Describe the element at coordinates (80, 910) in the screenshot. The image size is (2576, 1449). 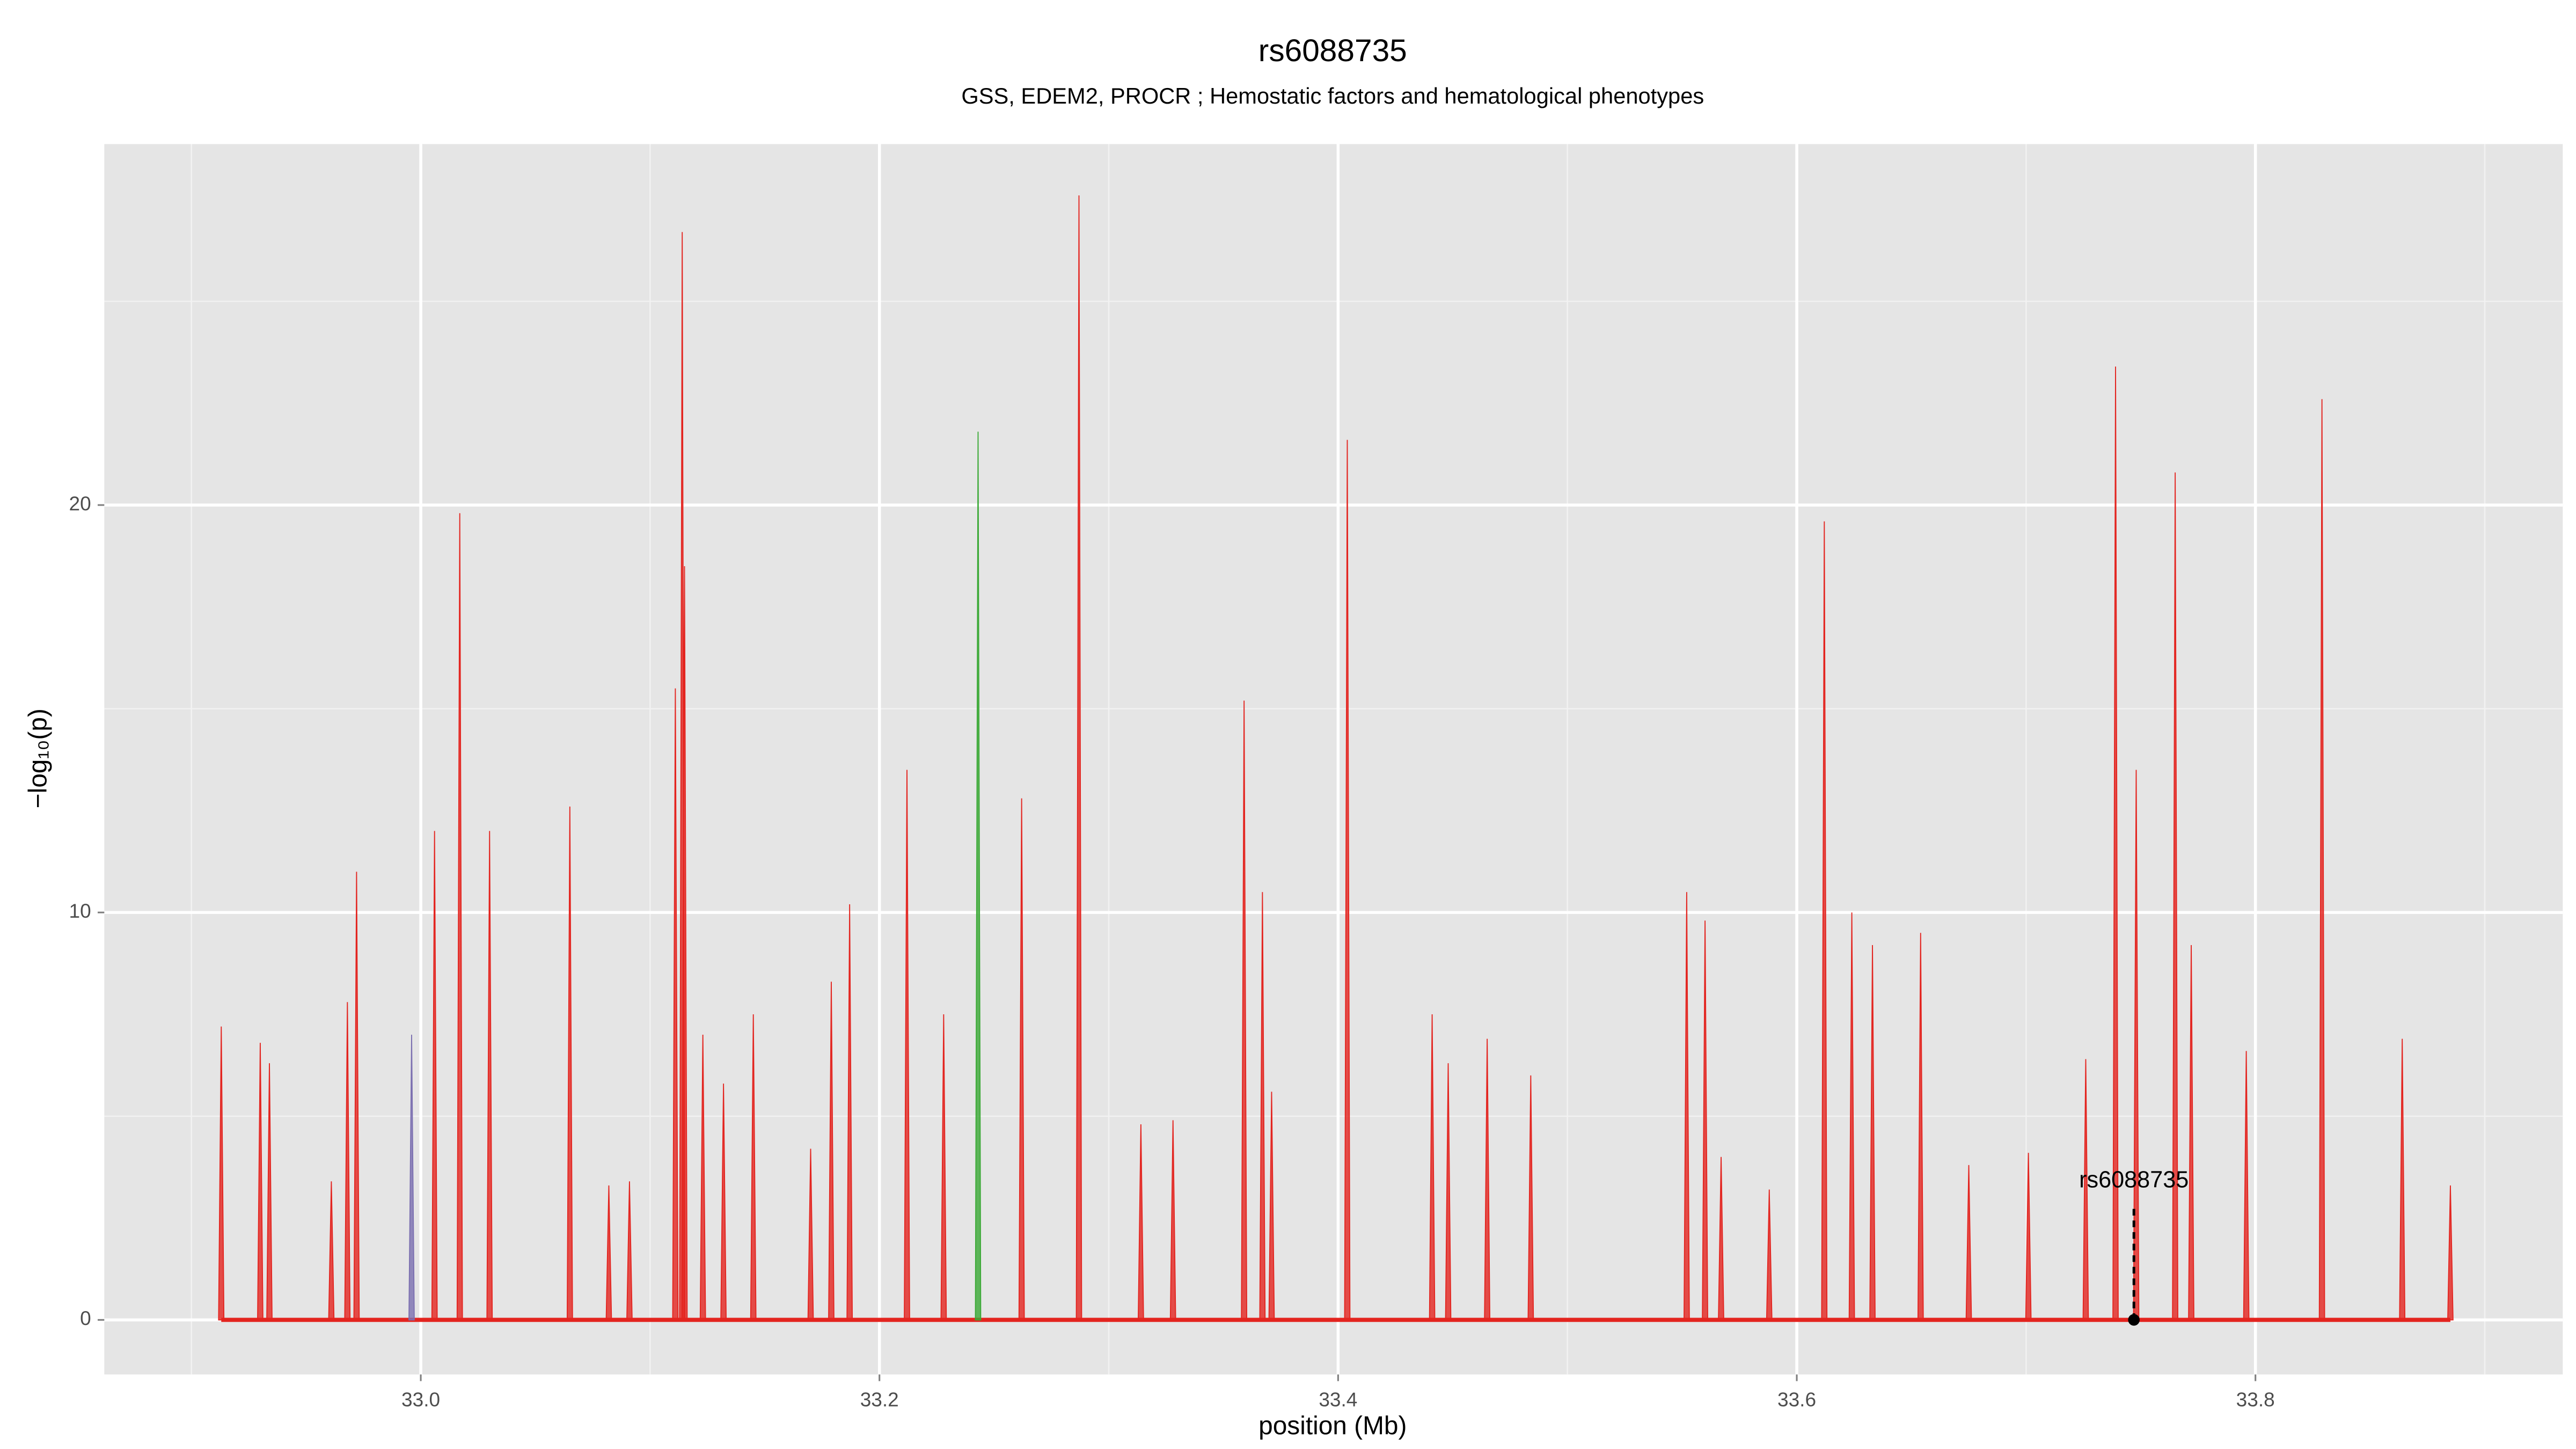
I see `y-tick-label: 10` at that location.